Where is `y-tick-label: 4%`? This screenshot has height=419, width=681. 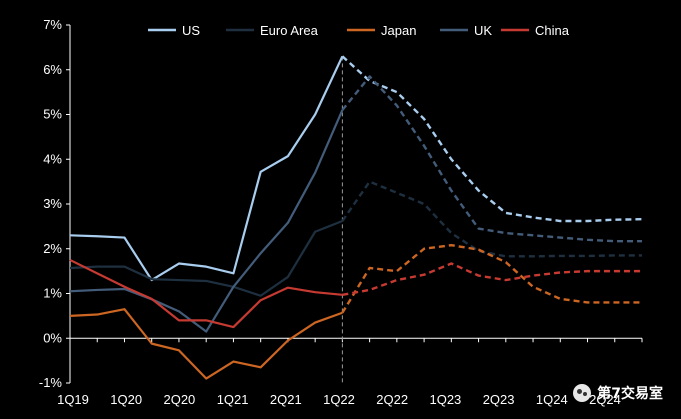
y-tick-label: 4% is located at coordinates (52, 158).